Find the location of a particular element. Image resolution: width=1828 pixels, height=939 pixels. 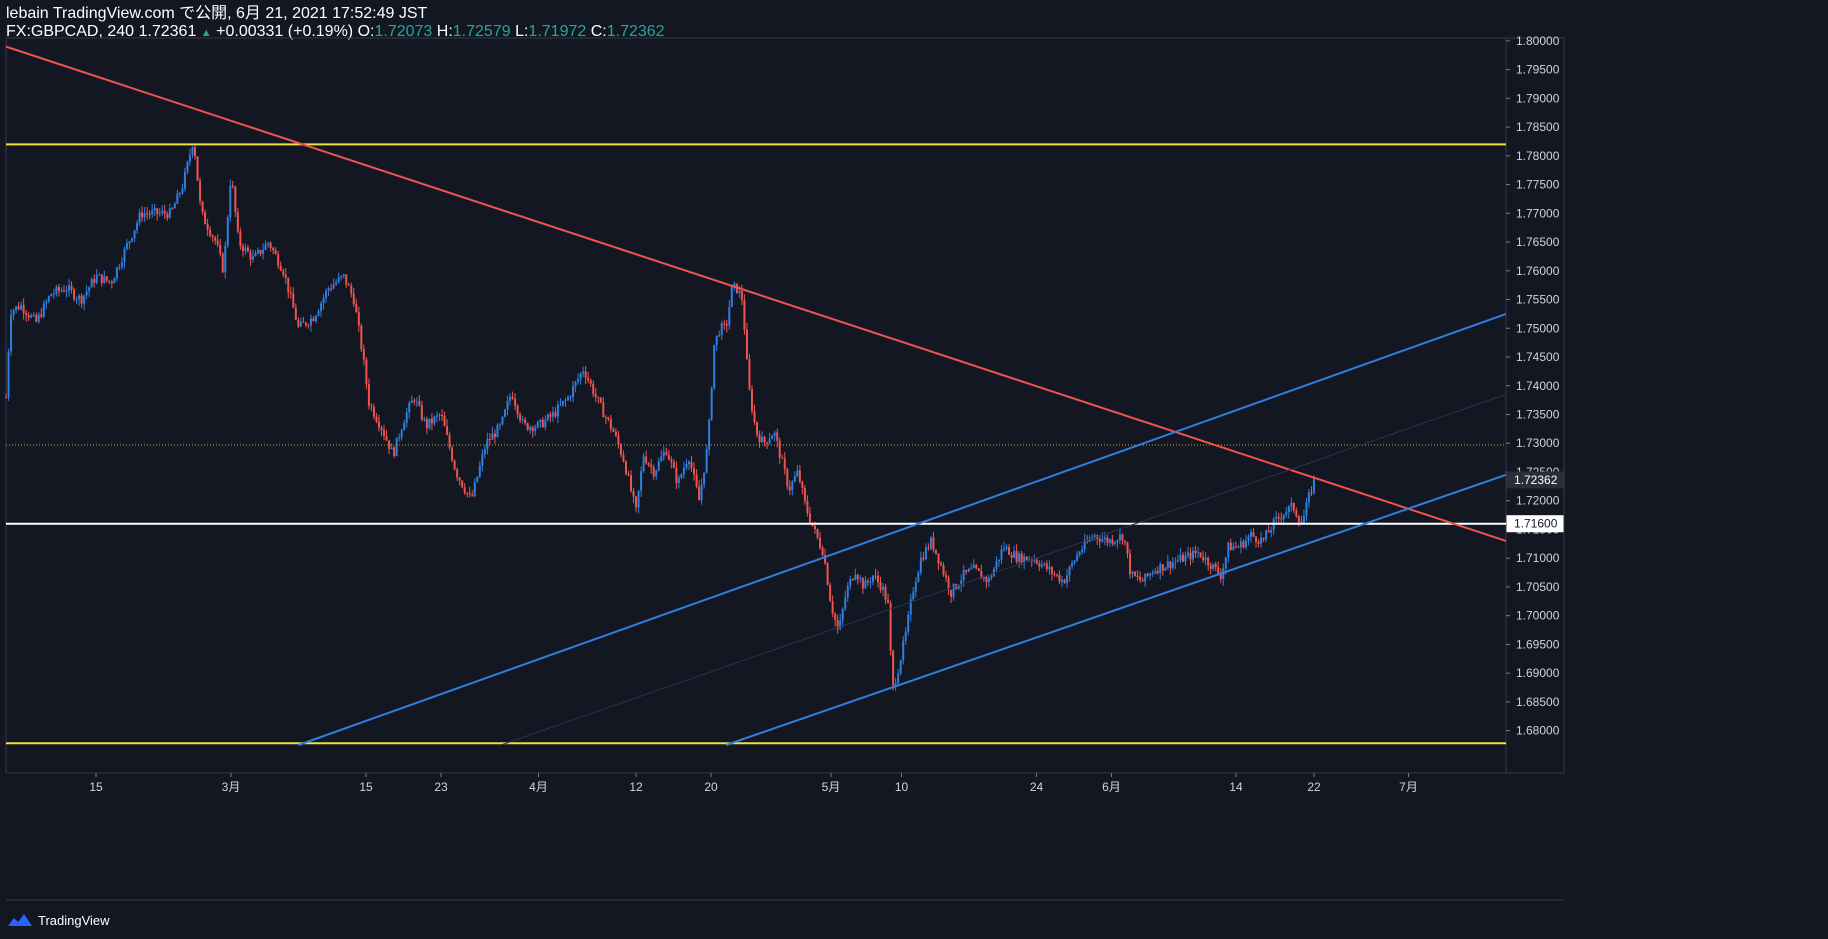

time-tick-label: 23 is located at coordinates (441, 787).